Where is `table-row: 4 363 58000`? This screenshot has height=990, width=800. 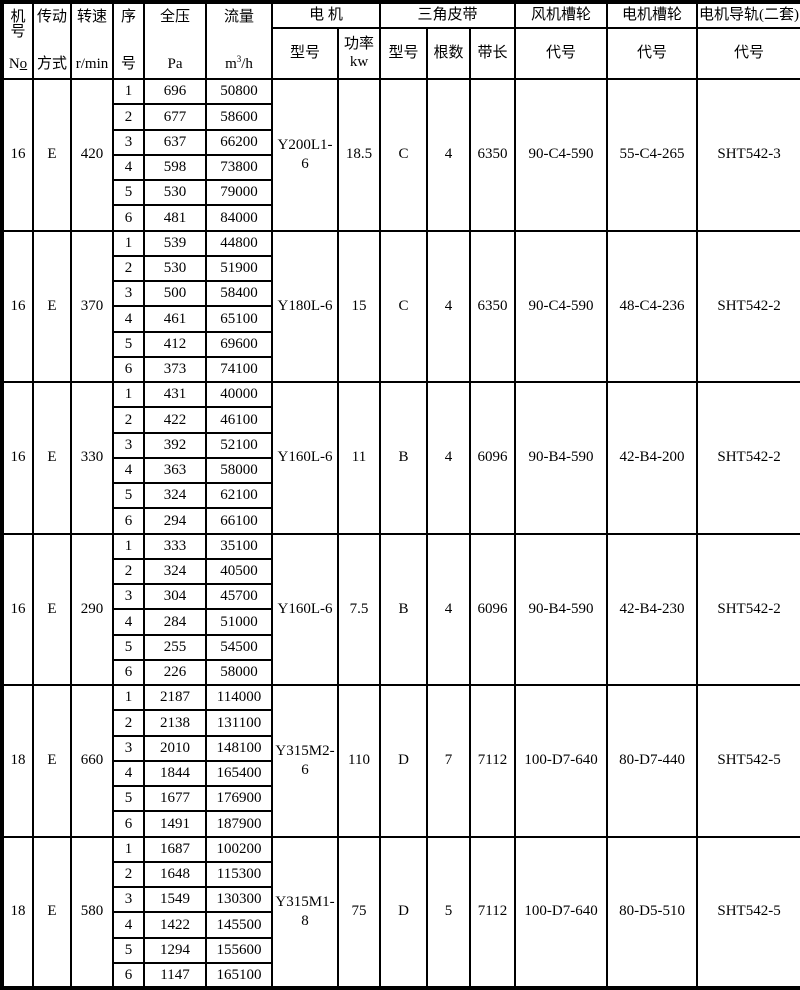
table-row: 4 363 58000 is located at coordinates (401, 470).